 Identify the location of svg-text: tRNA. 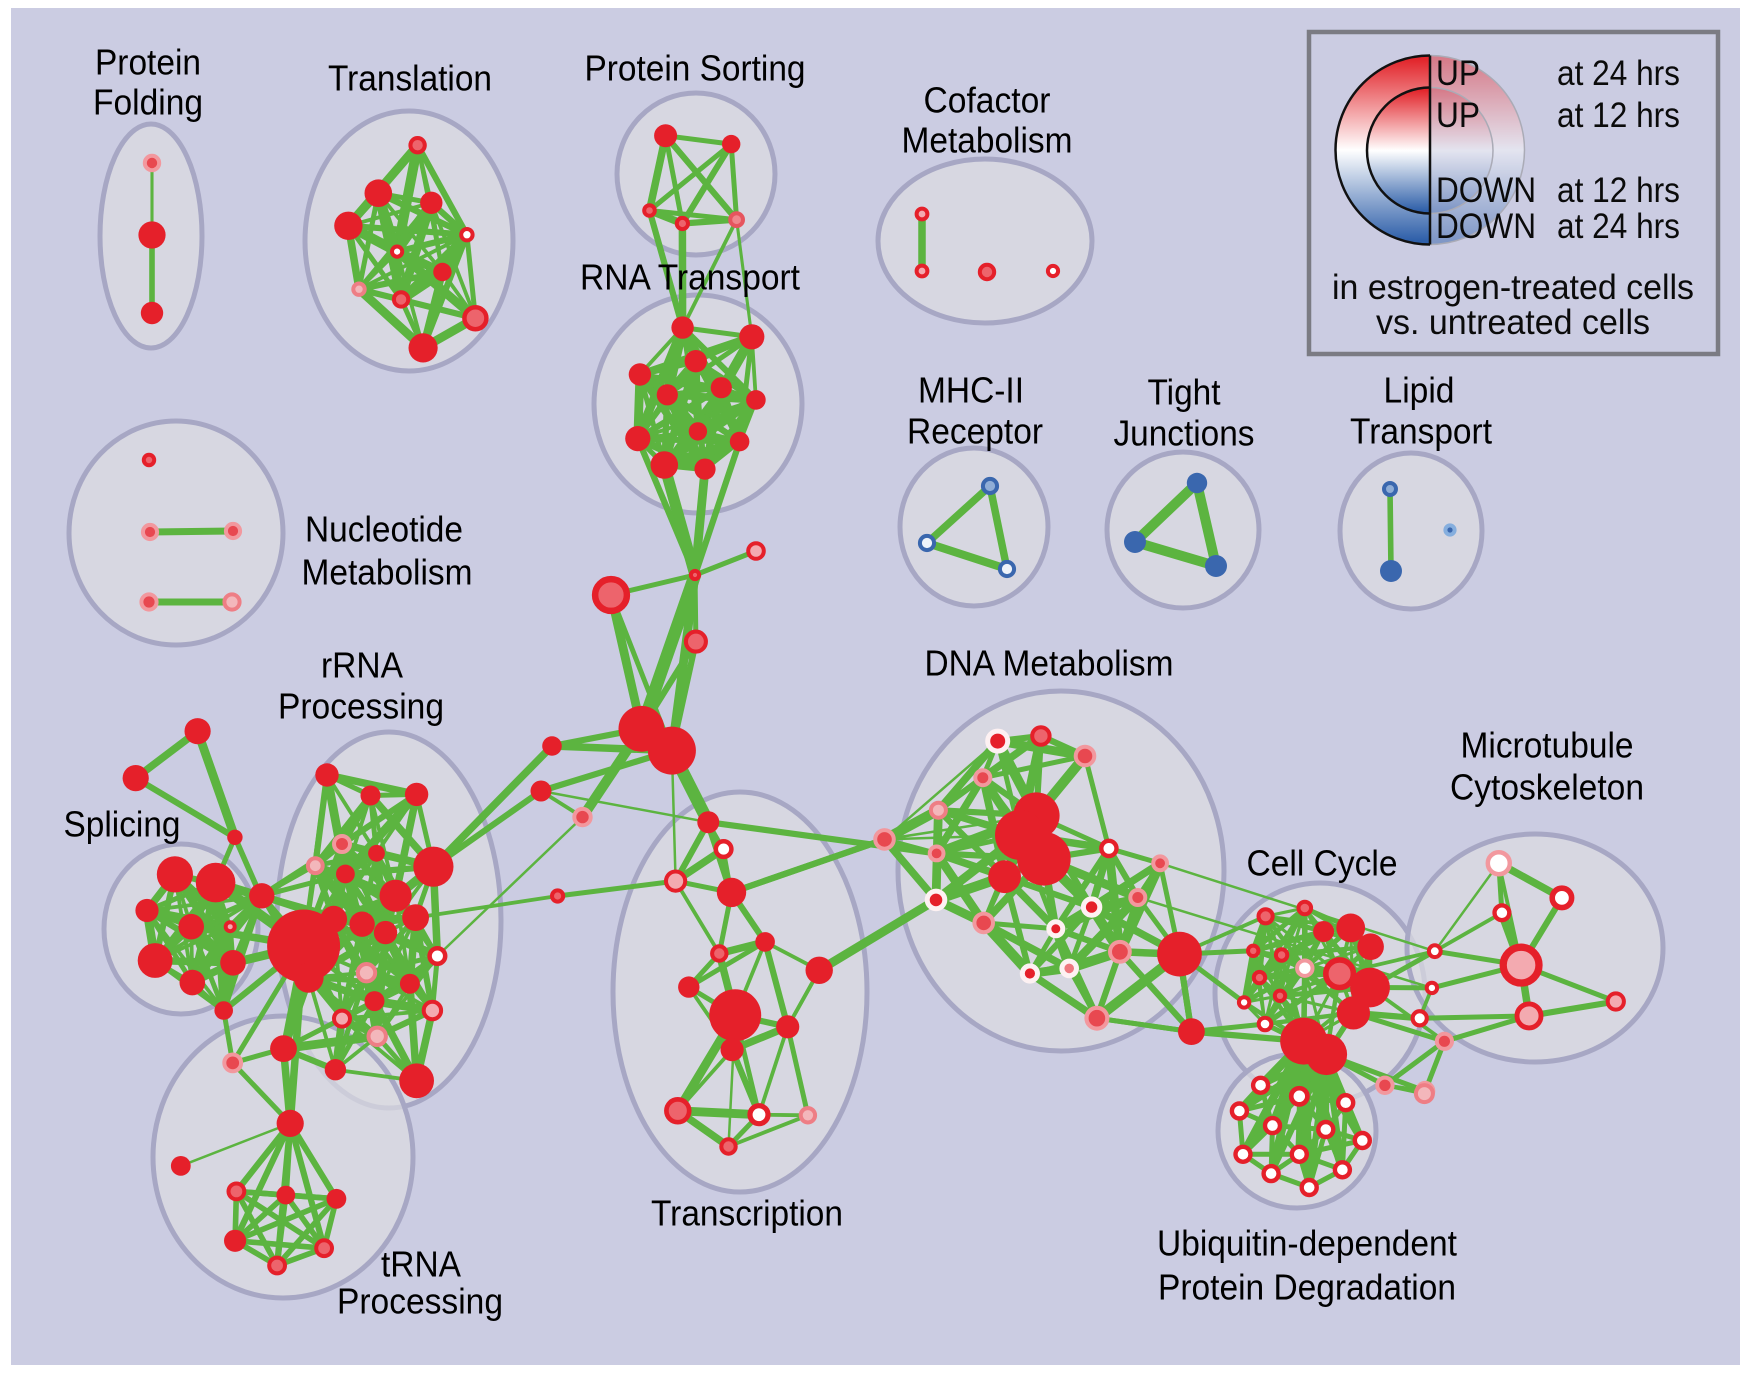
(421, 1264).